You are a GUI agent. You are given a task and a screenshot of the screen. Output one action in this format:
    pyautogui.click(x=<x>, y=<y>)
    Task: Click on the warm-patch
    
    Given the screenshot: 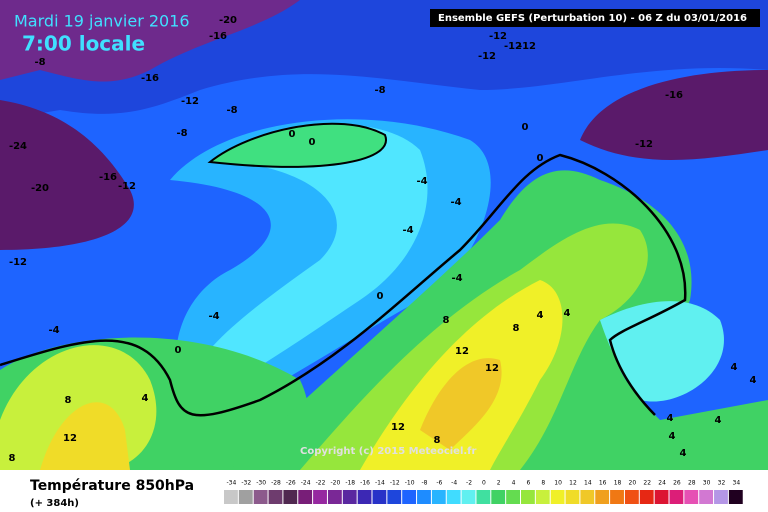 What is the action you would take?
    pyautogui.click(x=298, y=145)
    